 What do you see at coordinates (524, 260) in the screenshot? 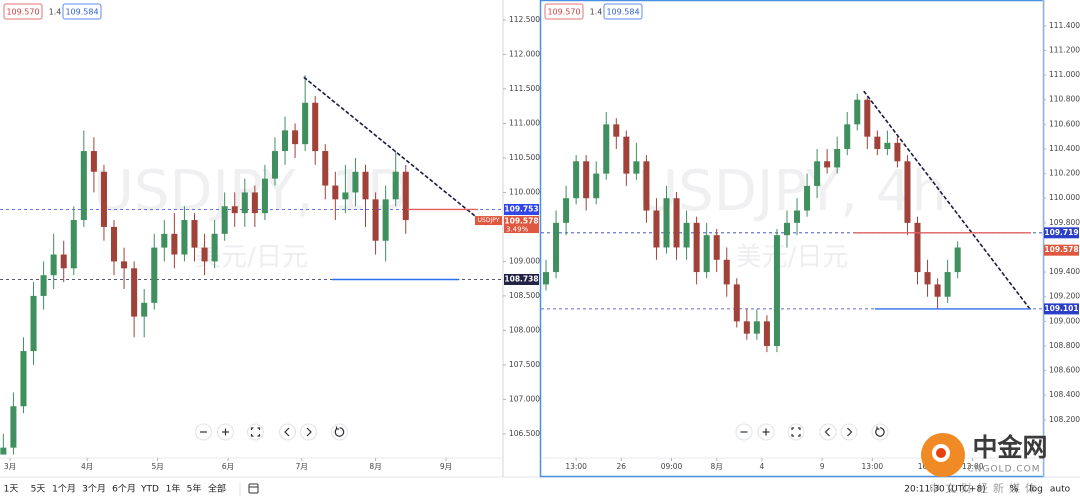
I see `y-tick-label: 109.000` at bounding box center [524, 260].